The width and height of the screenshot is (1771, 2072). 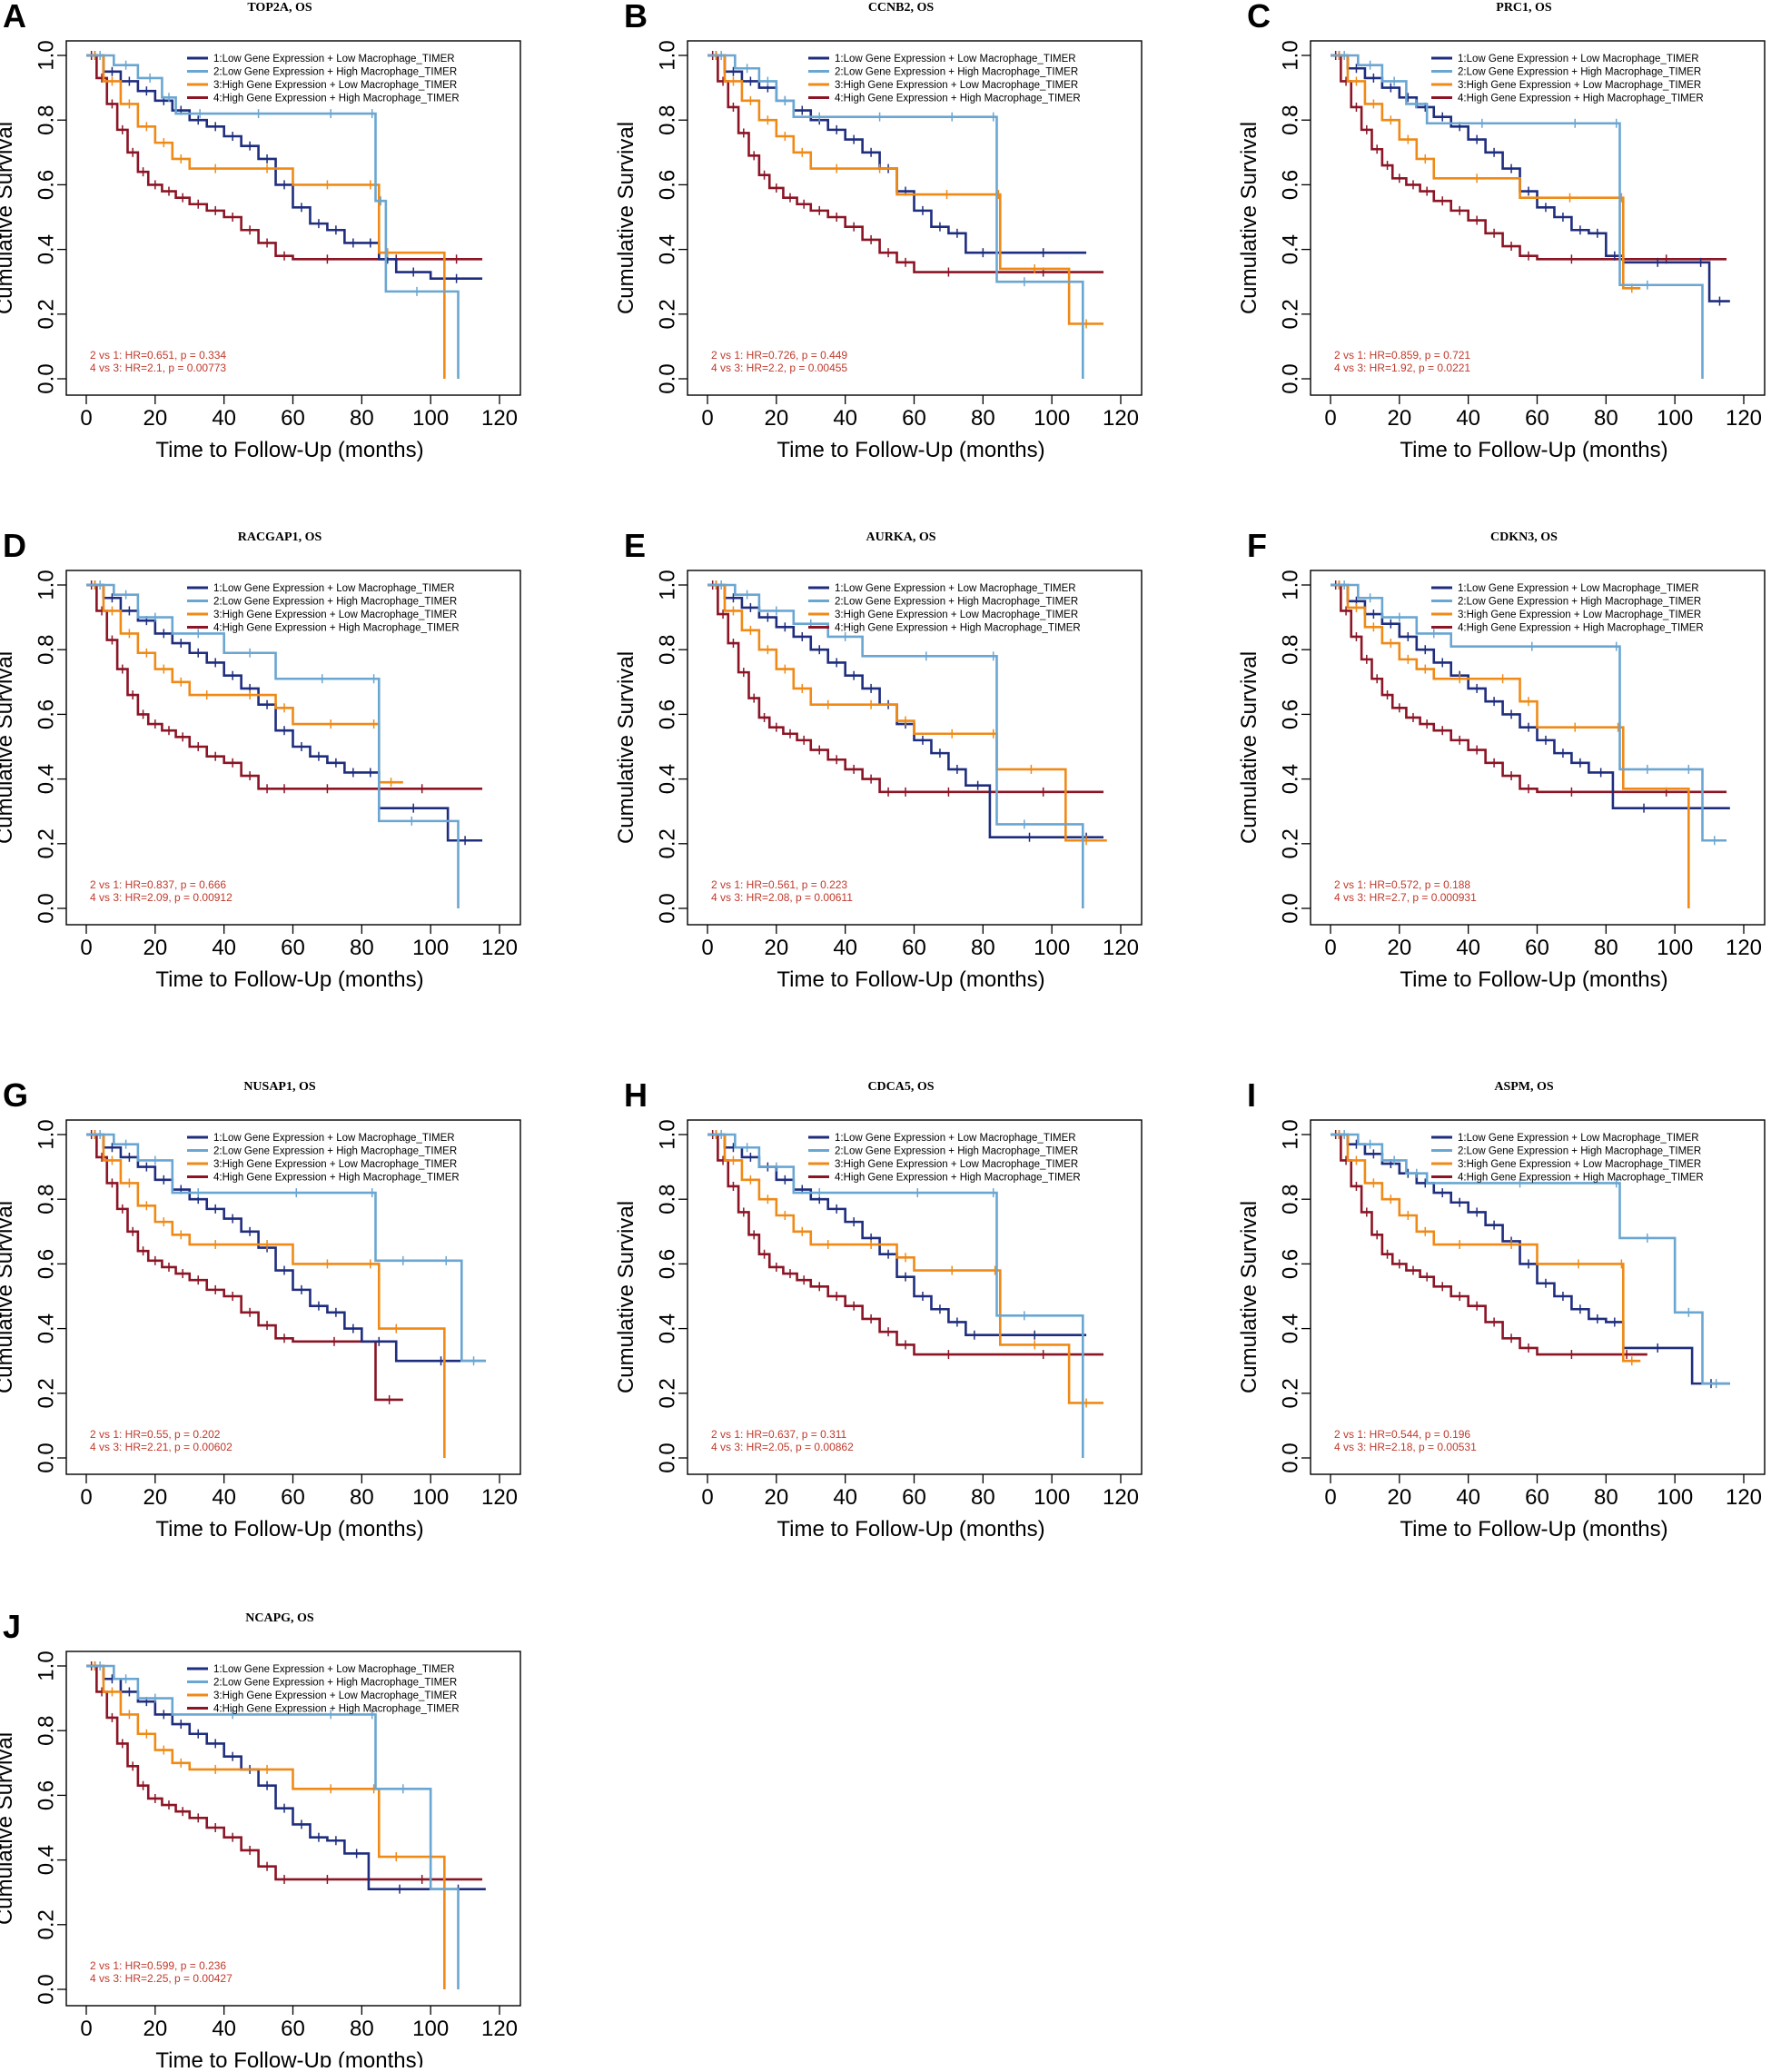 I want to click on x-tick-label-j-4: 80, so click(x=362, y=2029).